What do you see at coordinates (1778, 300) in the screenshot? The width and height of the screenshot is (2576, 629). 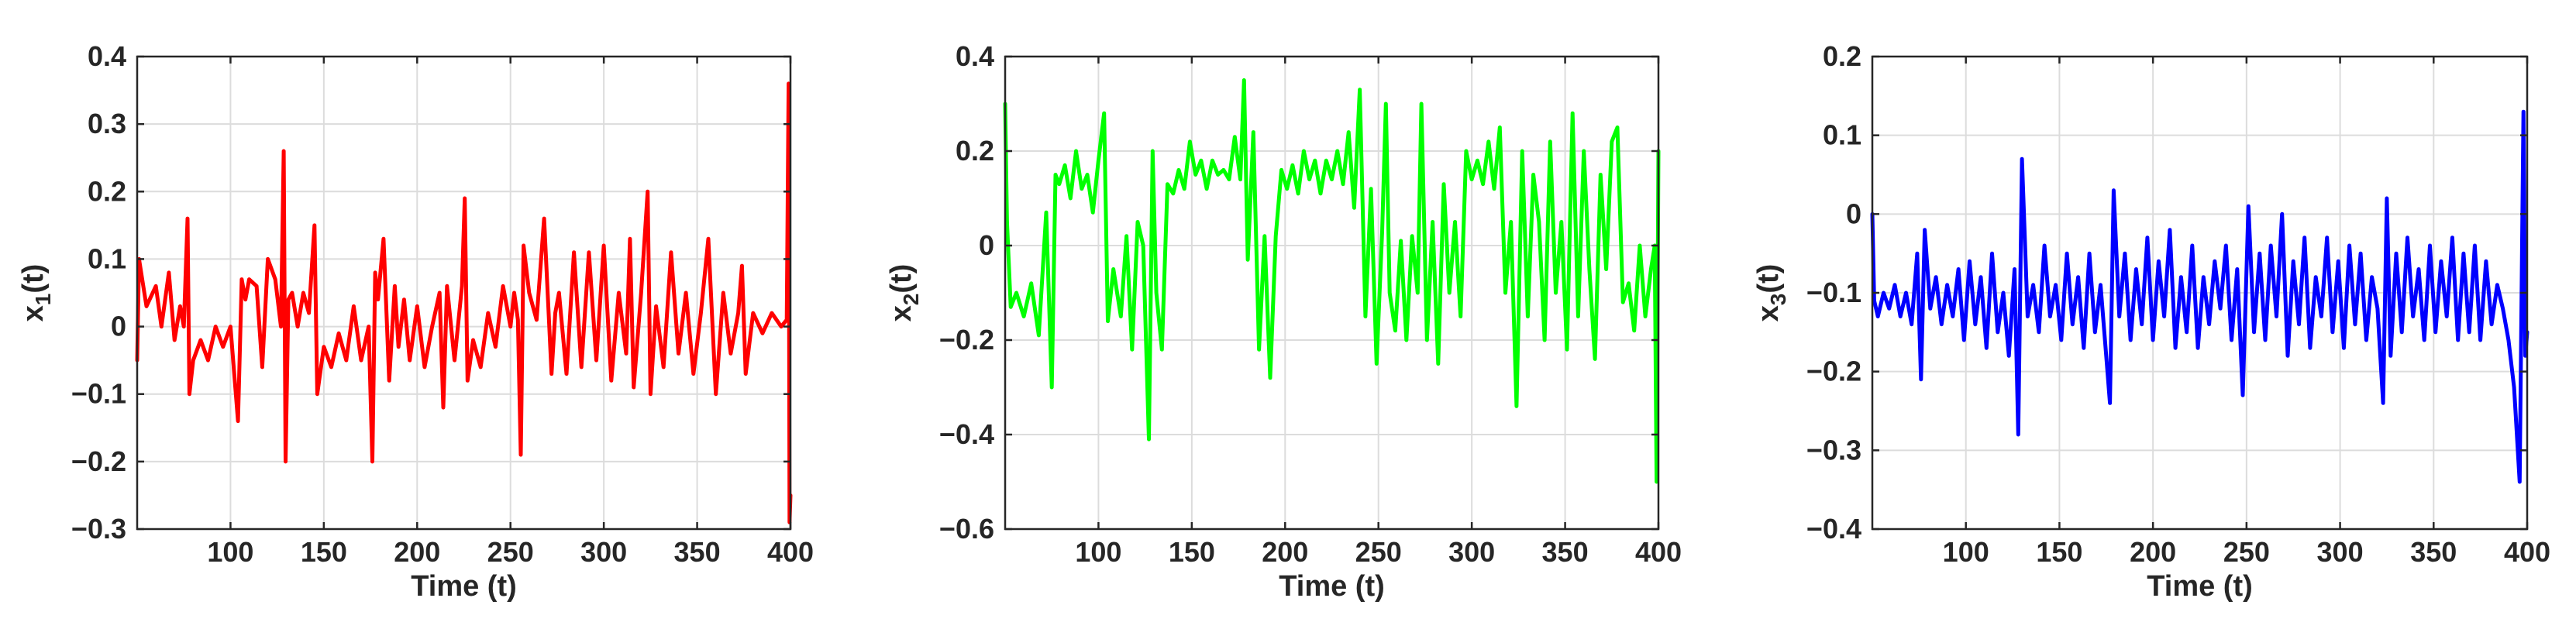 I see `y-axis-label-subscript: 3` at bounding box center [1778, 300].